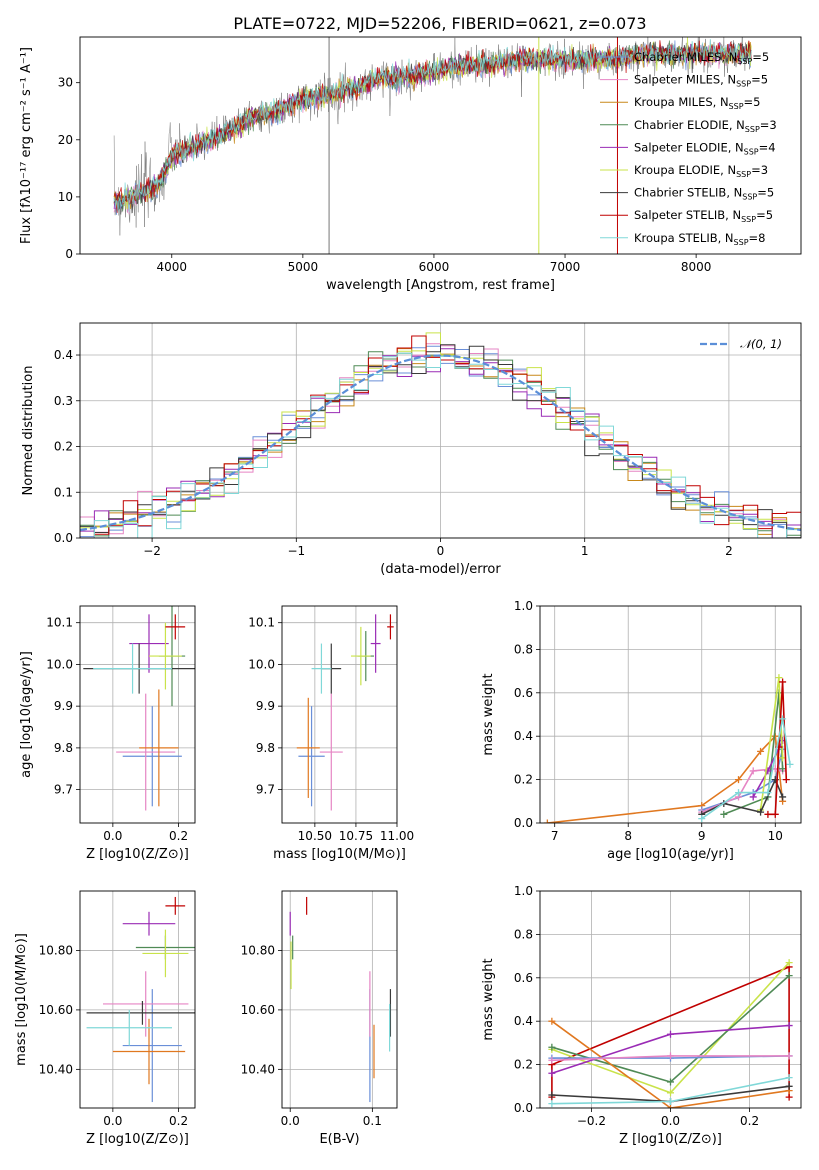  I want to click on x-tick-label: 5000, so click(303, 267).